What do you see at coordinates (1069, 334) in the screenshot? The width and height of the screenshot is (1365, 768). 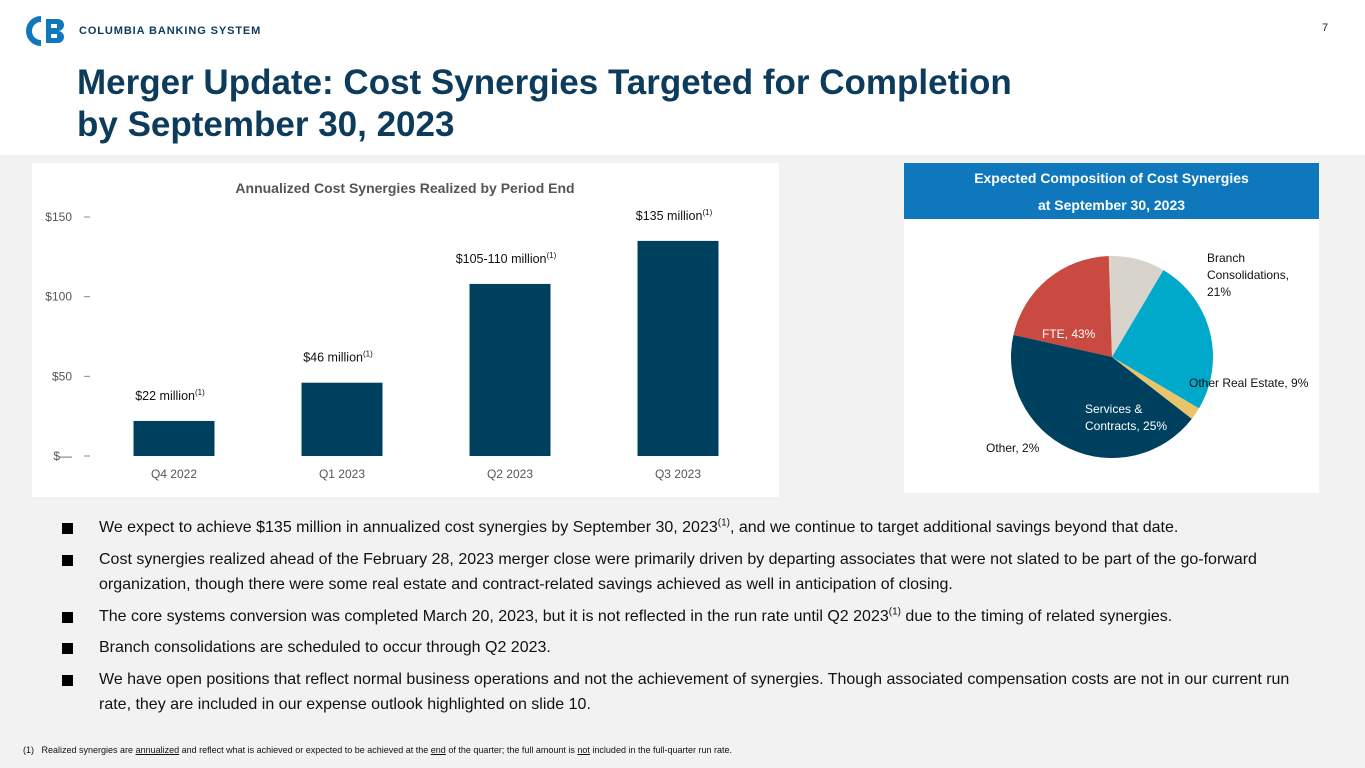 I see `pie-slice-label: FTE, 43%` at bounding box center [1069, 334].